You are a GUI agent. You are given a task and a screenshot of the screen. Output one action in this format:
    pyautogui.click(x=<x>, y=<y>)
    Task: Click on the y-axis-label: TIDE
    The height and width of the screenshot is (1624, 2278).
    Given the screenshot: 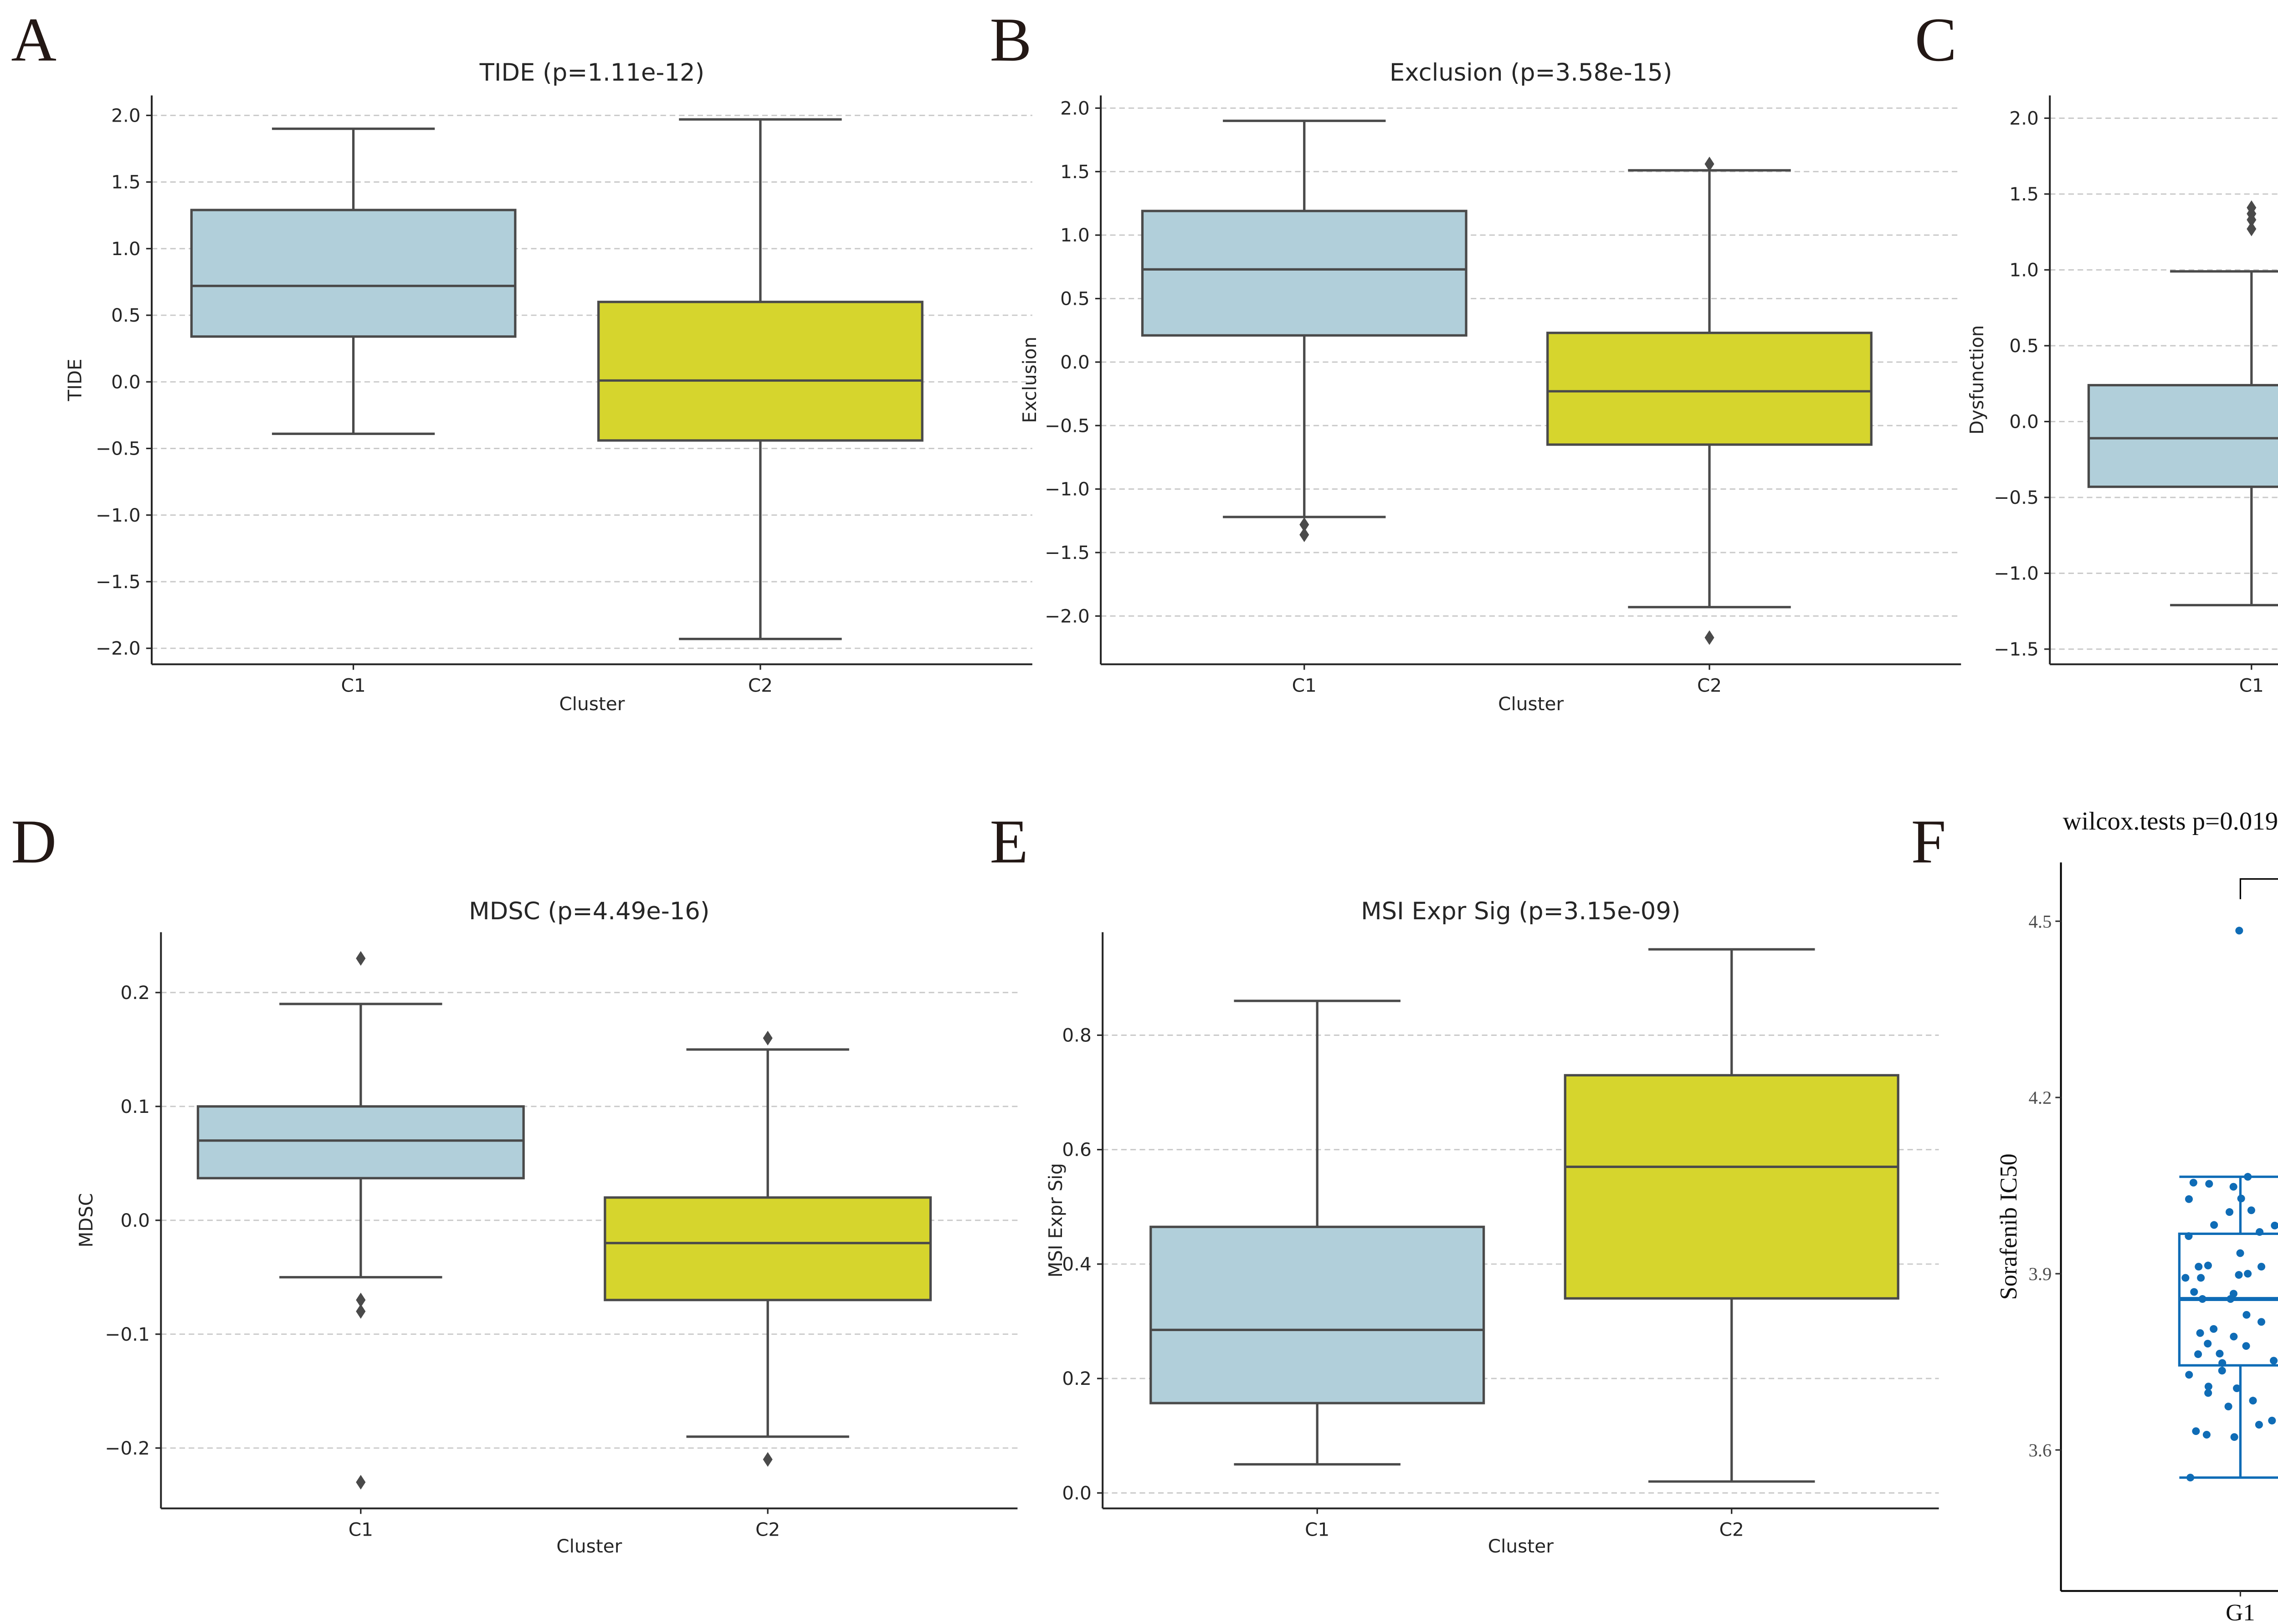 What is the action you would take?
    pyautogui.click(x=75, y=380)
    